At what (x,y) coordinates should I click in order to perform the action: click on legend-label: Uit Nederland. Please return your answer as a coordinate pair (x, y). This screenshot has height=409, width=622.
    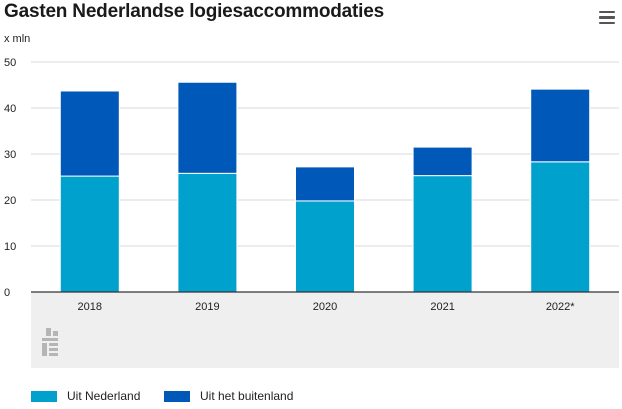
    Looking at the image, I should click on (104, 396).